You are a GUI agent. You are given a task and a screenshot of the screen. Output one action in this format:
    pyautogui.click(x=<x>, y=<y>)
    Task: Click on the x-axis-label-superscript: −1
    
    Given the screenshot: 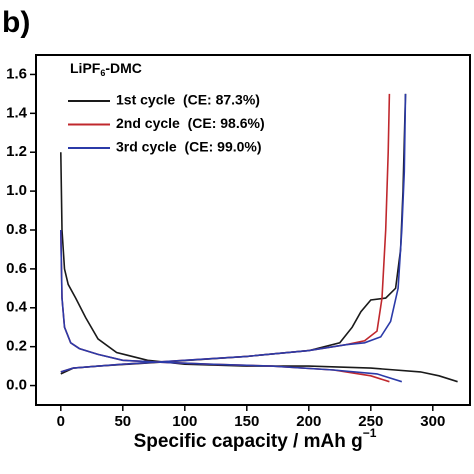 What is the action you would take?
    pyautogui.click(x=370, y=433)
    